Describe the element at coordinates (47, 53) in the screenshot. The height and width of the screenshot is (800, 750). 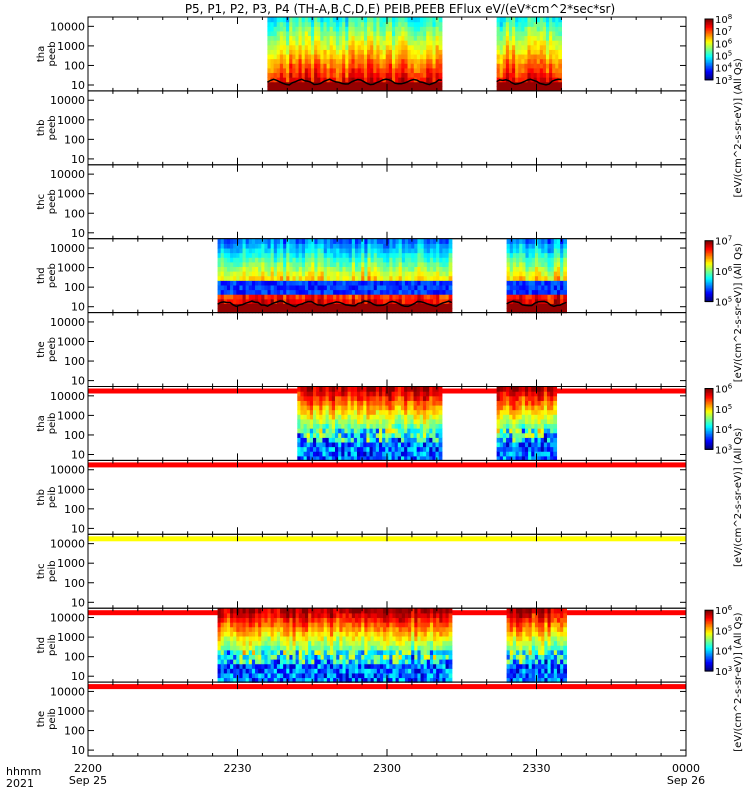
I see `panel-label: thapeeb` at that location.